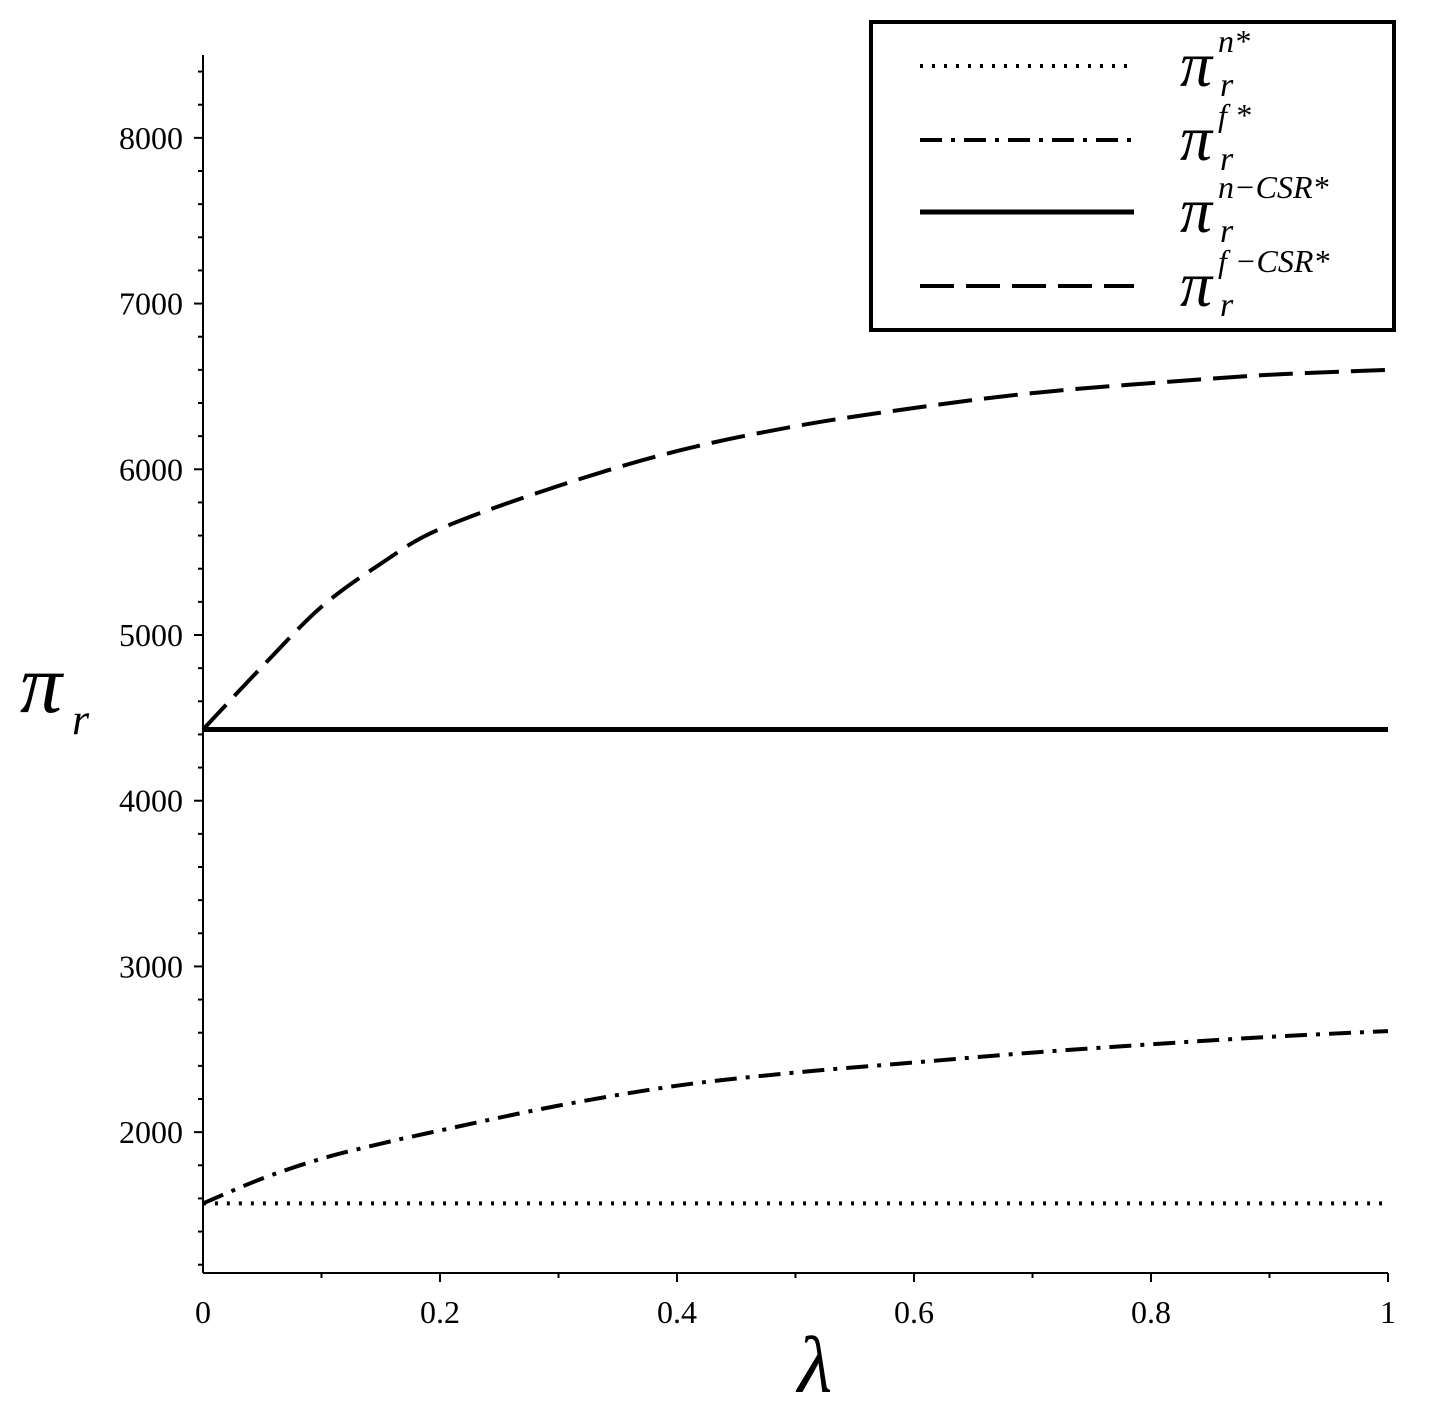 The height and width of the screenshot is (1408, 1432). What do you see at coordinates (795, 1117) in the screenshot?
I see `series-line-pi_f` at bounding box center [795, 1117].